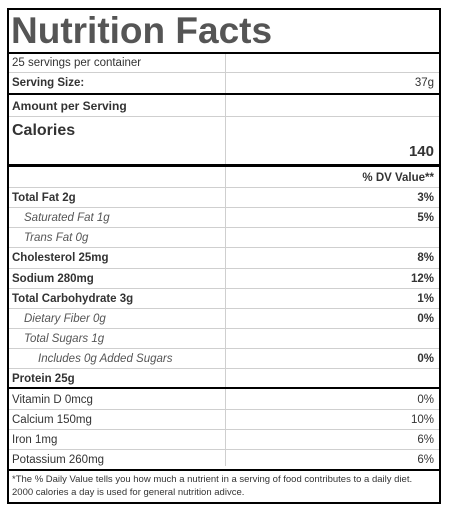 The image size is (449, 512). Describe the element at coordinates (224, 165) in the screenshot. I see `calories-rule` at that location.